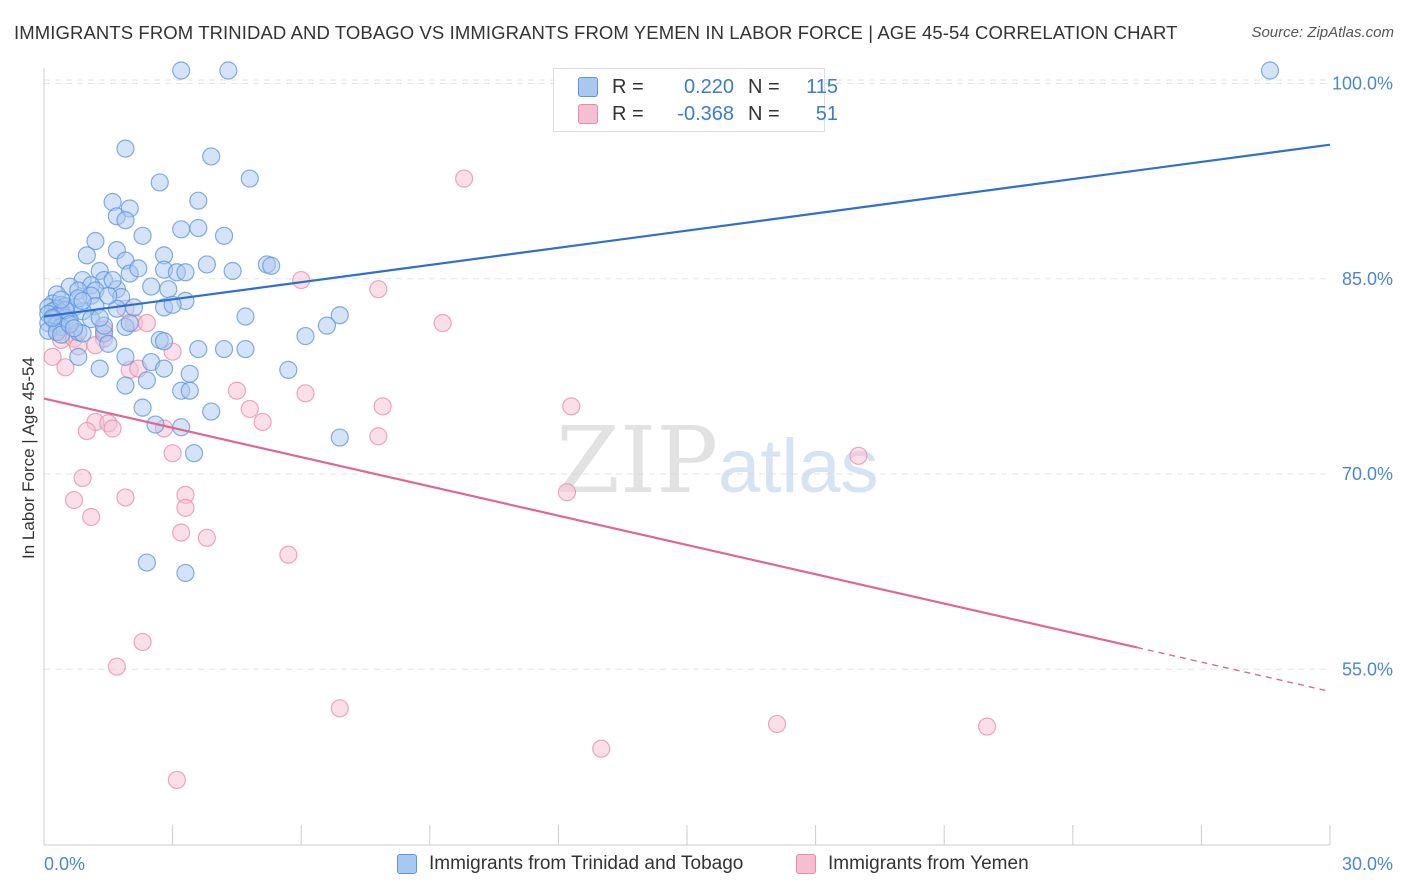 Image resolution: width=1406 pixels, height=892 pixels. What do you see at coordinates (705, 113) in the screenshot?
I see `legend-r-value: -0.368` at bounding box center [705, 113].